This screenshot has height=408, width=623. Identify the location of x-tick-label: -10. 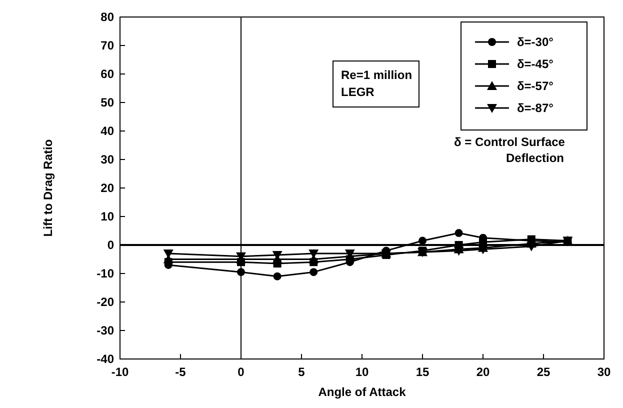
(120, 372).